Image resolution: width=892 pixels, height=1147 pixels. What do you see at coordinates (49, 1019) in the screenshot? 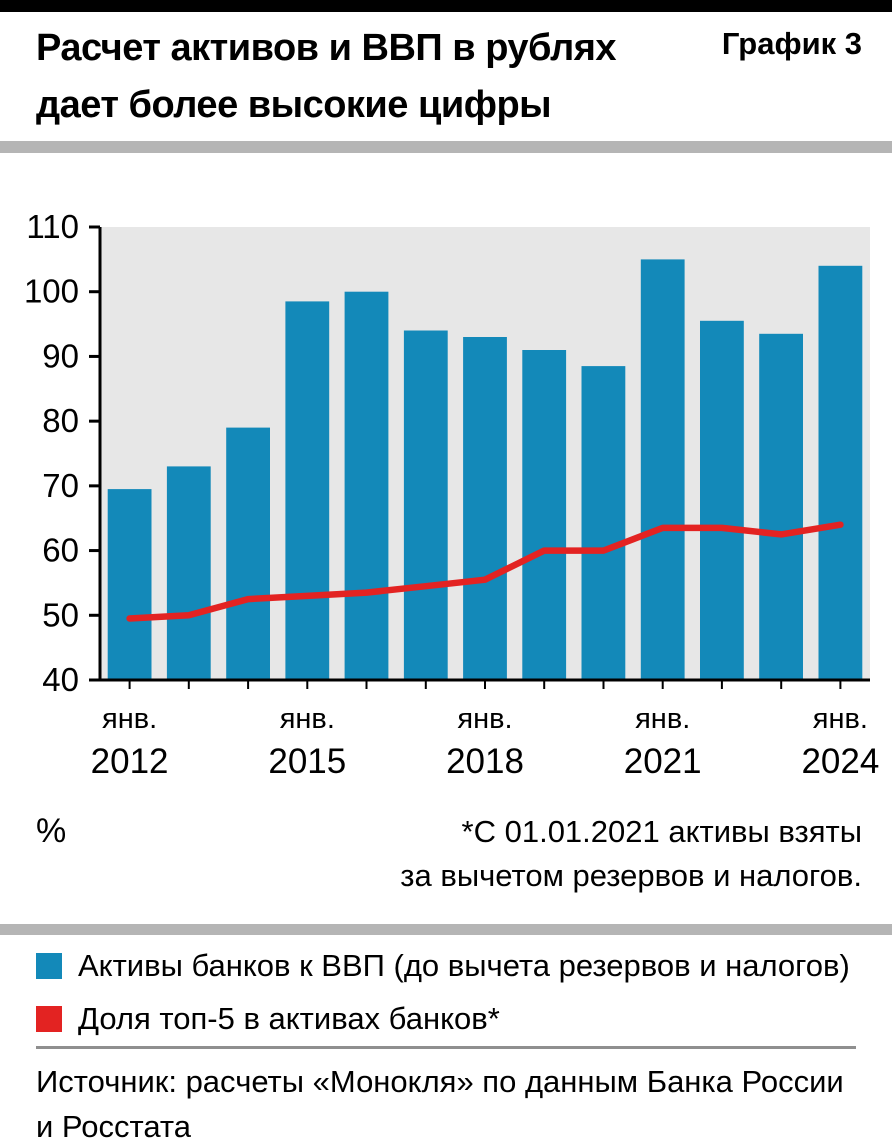
I see `legend-swatch-red` at bounding box center [49, 1019].